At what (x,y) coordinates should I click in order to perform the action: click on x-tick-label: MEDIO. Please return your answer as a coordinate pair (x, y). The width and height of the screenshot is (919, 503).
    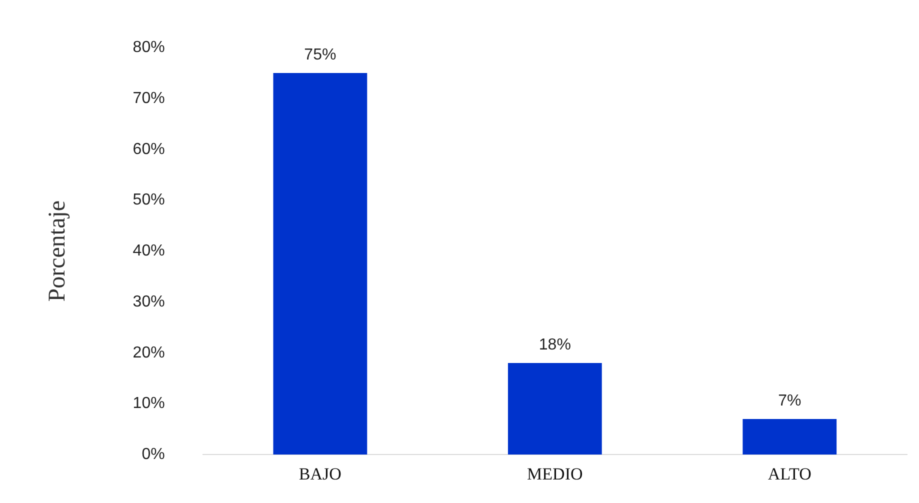
    Looking at the image, I should click on (555, 474).